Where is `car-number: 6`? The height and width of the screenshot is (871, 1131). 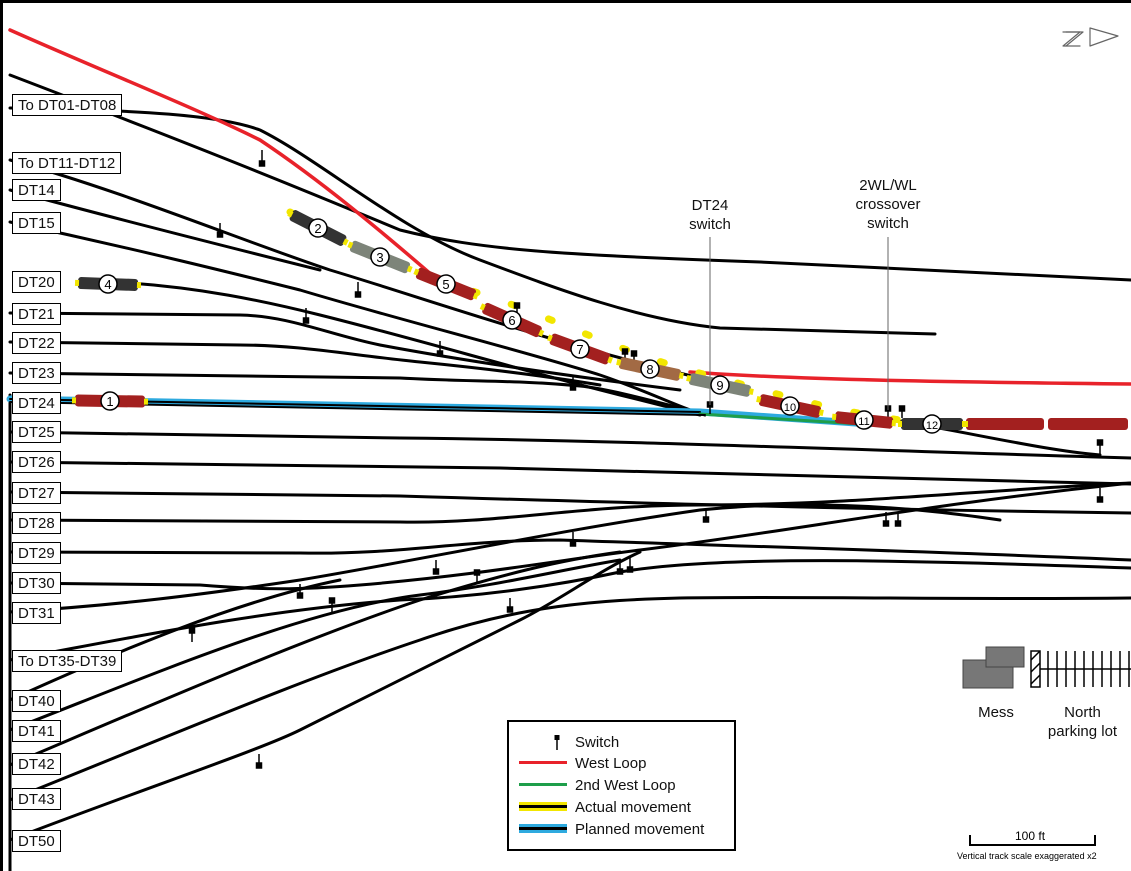
car-number: 6 is located at coordinates (511, 320).